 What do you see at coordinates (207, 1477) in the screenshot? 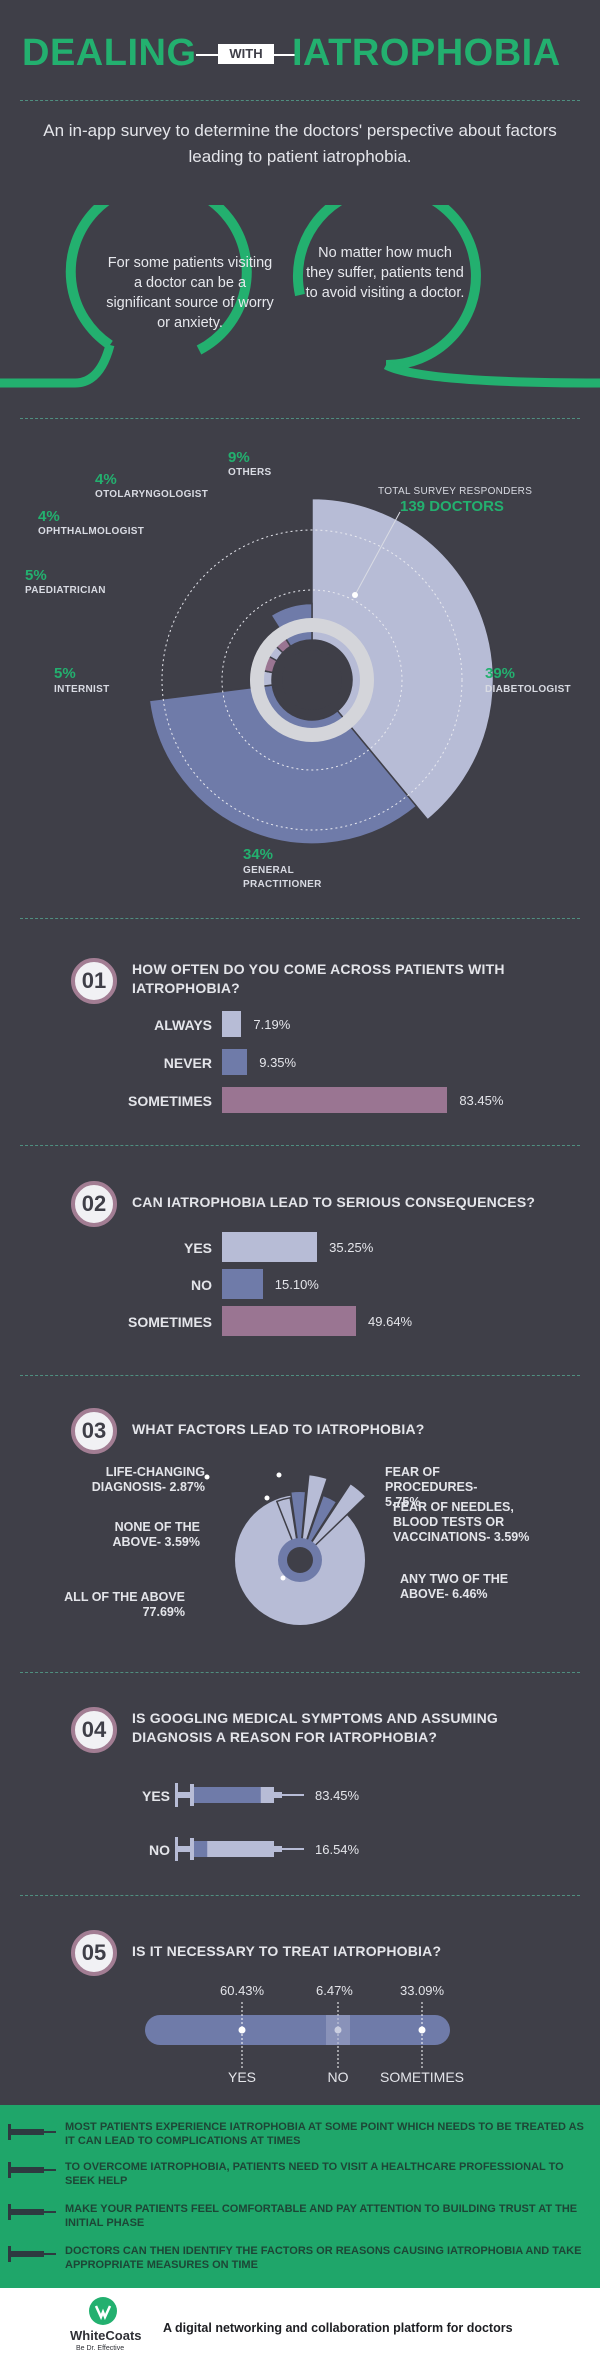
I see `pointer-dot-life-changing` at bounding box center [207, 1477].